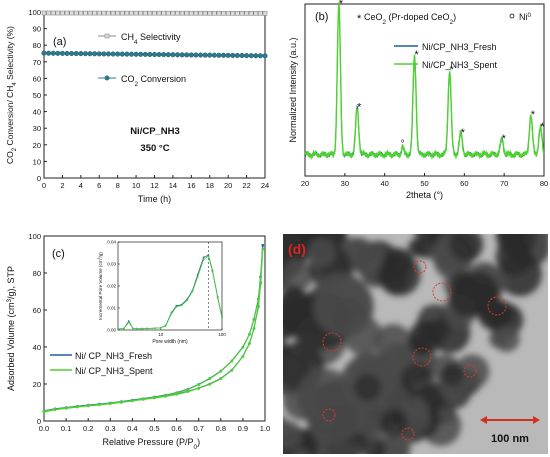  Describe the element at coordinates (59, 42) in the screenshot. I see `panel-label: (a)` at that location.